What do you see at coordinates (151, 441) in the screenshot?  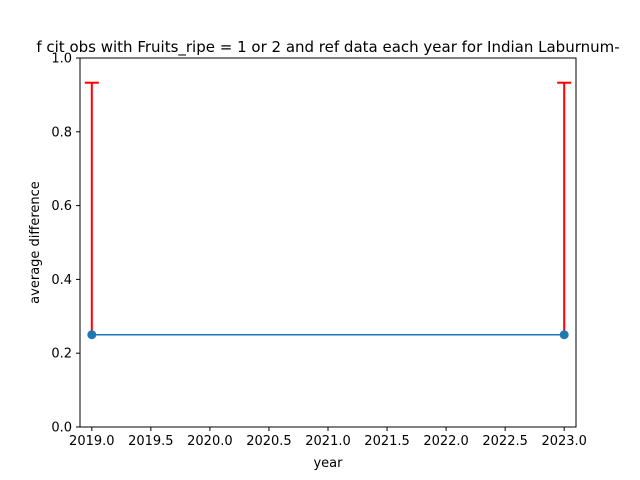 I see `x-tick-label: 2019.5` at bounding box center [151, 441].